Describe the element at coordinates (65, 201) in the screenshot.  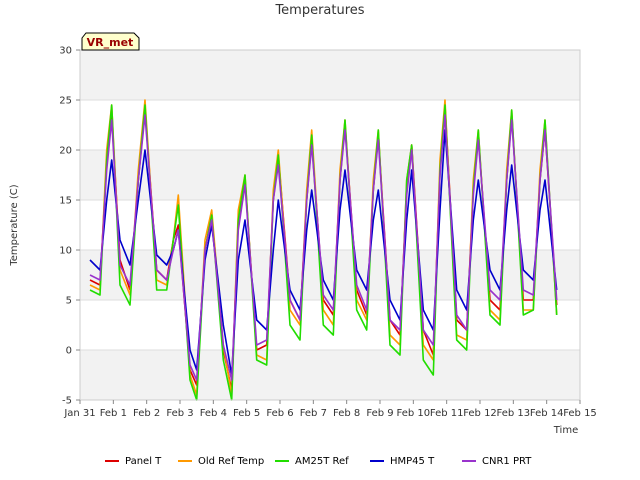
I see `y-tick-label: 15` at that location.